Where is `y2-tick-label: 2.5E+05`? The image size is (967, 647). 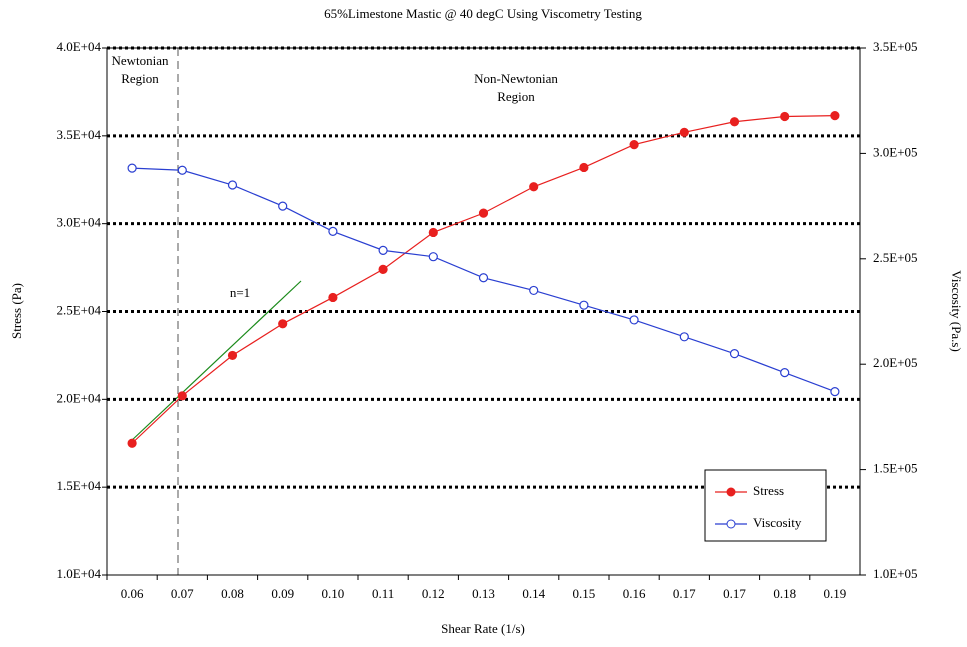
y2-tick-label: 2.5E+05 is located at coordinates (895, 257).